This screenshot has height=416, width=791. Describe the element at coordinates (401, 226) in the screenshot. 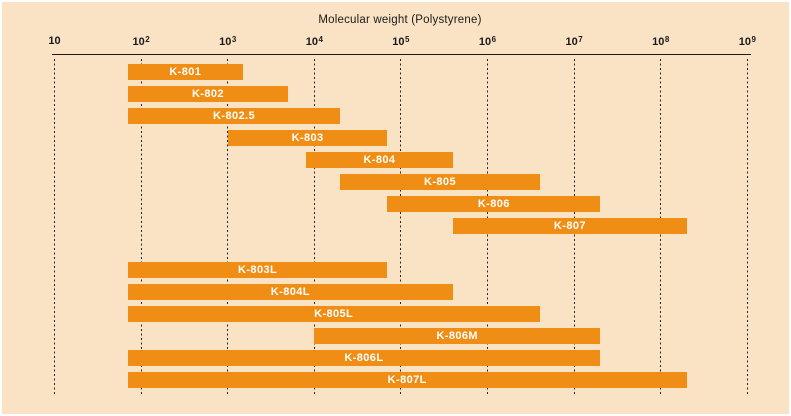

I see `gridline-10e5` at that location.